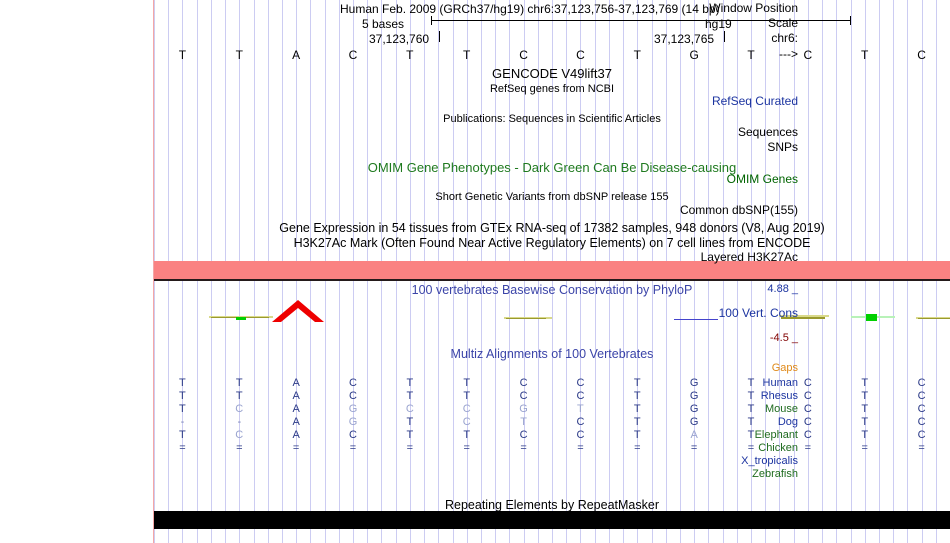 The height and width of the screenshot is (543, 950). Describe the element at coordinates (694, 55) in the screenshot. I see `ruler-base: G` at that location.